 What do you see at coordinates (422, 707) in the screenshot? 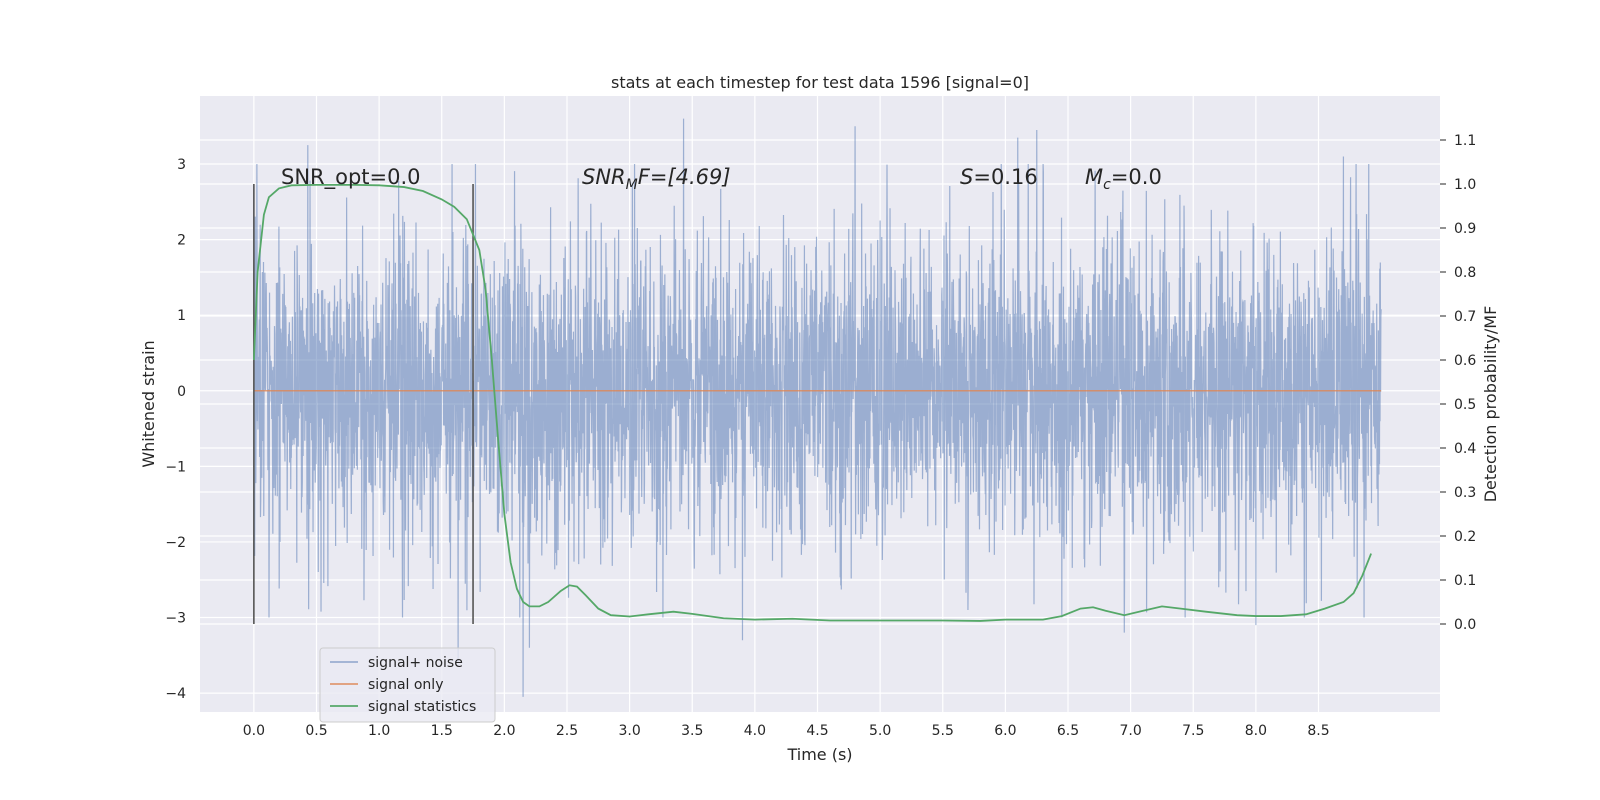
I see `legend-label-signal-statistics: signal statistics` at bounding box center [422, 707].